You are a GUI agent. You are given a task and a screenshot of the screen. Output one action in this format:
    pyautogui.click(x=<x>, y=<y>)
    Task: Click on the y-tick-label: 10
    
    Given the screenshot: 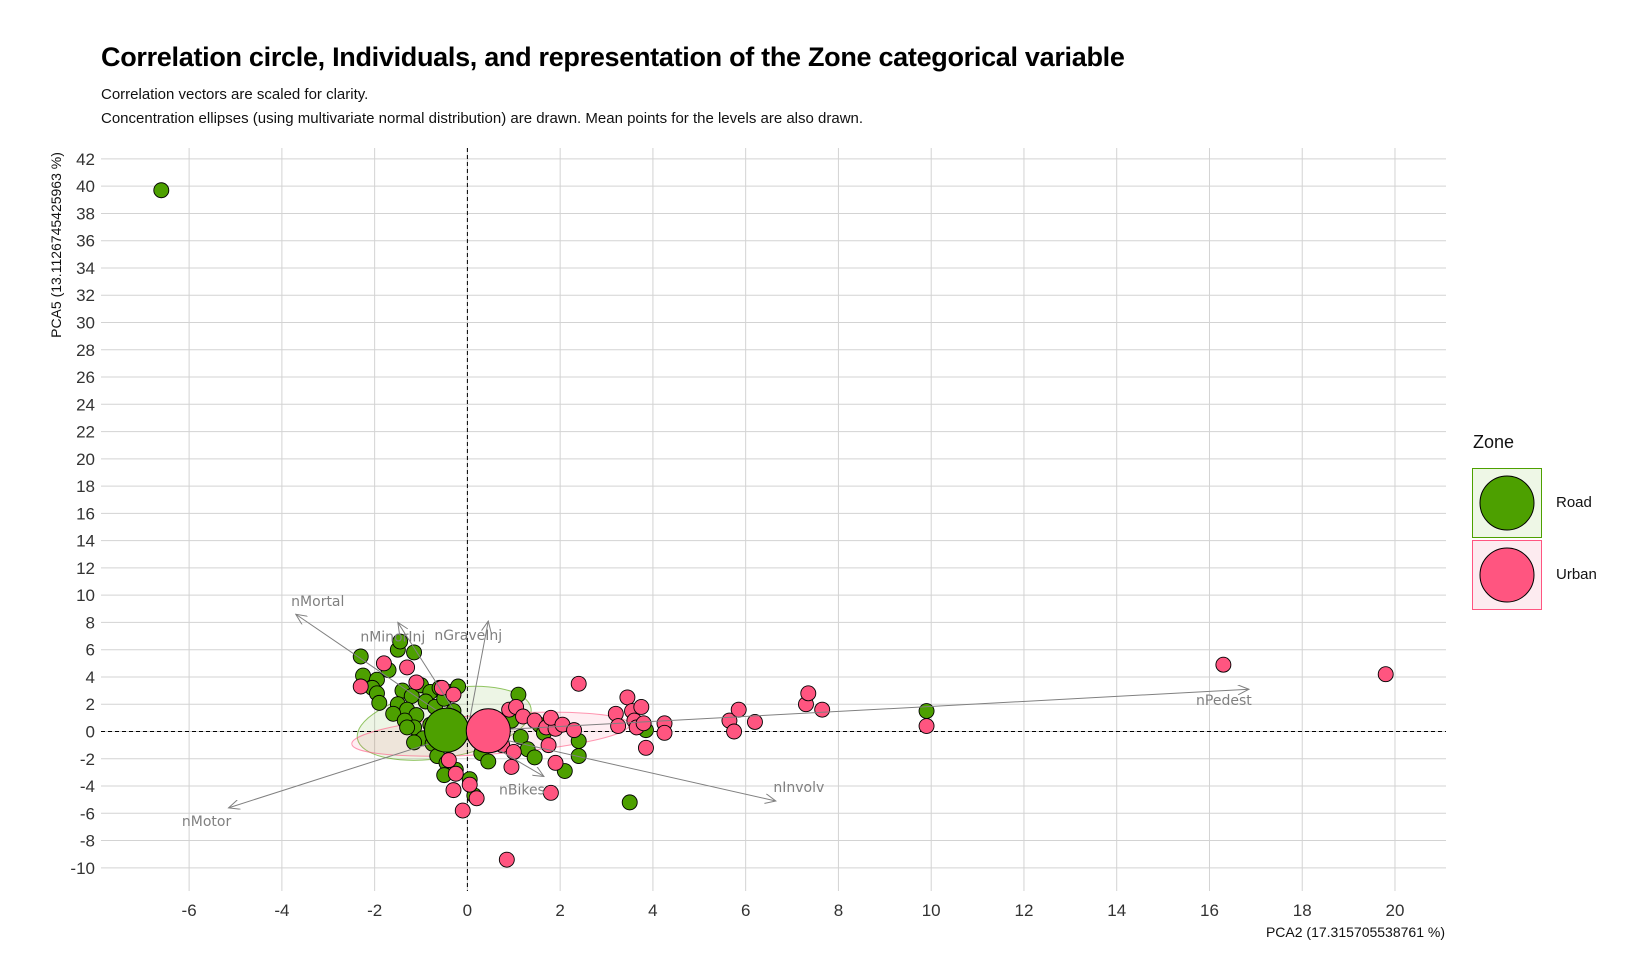 What is the action you would take?
    pyautogui.click(x=85, y=595)
    